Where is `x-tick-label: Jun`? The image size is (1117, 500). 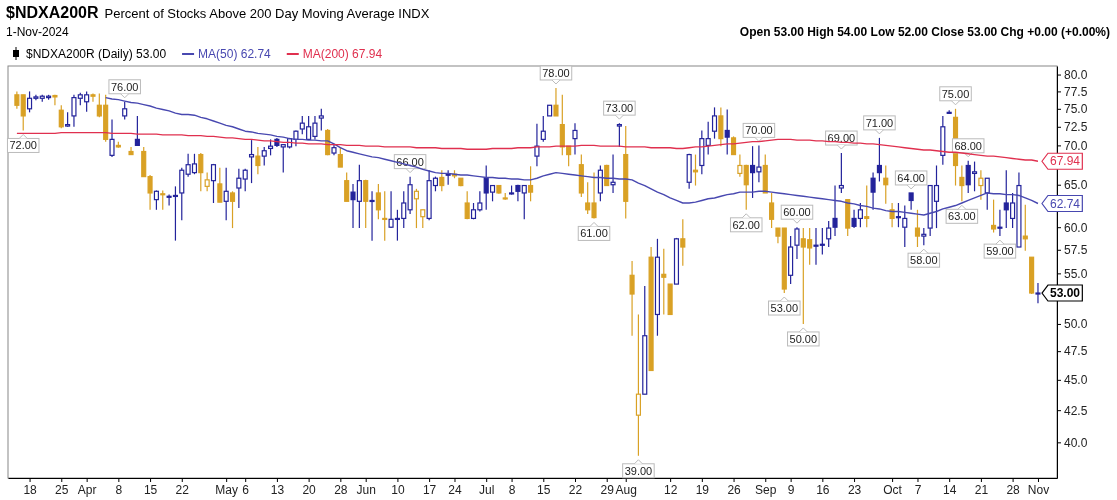 x-tick-label: Jun is located at coordinates (366, 489).